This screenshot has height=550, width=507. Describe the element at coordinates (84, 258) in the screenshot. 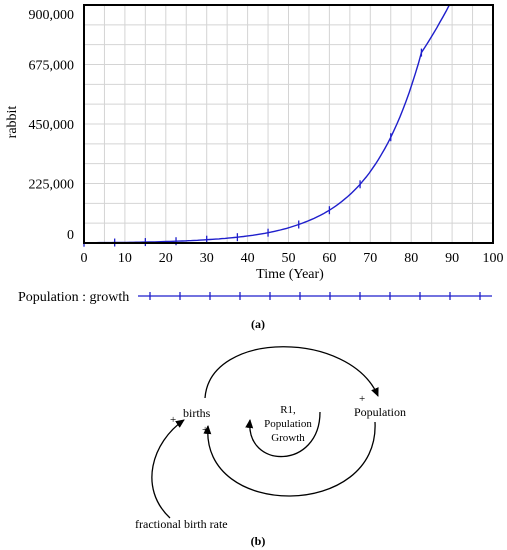

I see `x-tick-label: 0` at that location.